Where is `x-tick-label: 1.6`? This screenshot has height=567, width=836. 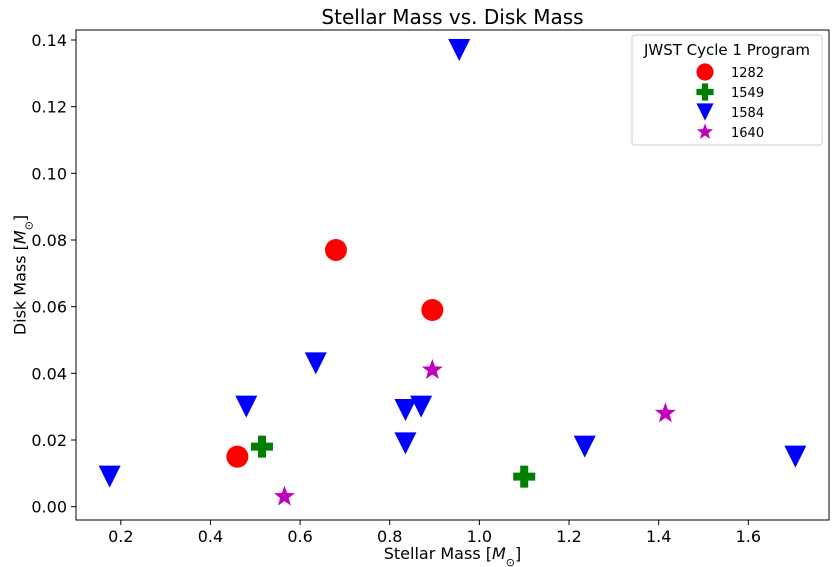
x-tick-label: 1.6 is located at coordinates (748, 536).